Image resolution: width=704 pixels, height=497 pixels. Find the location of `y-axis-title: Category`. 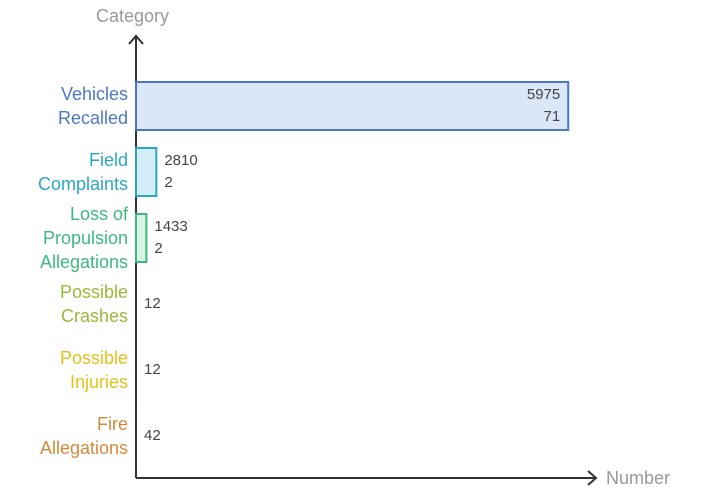

y-axis-title: Category is located at coordinates (133, 16).